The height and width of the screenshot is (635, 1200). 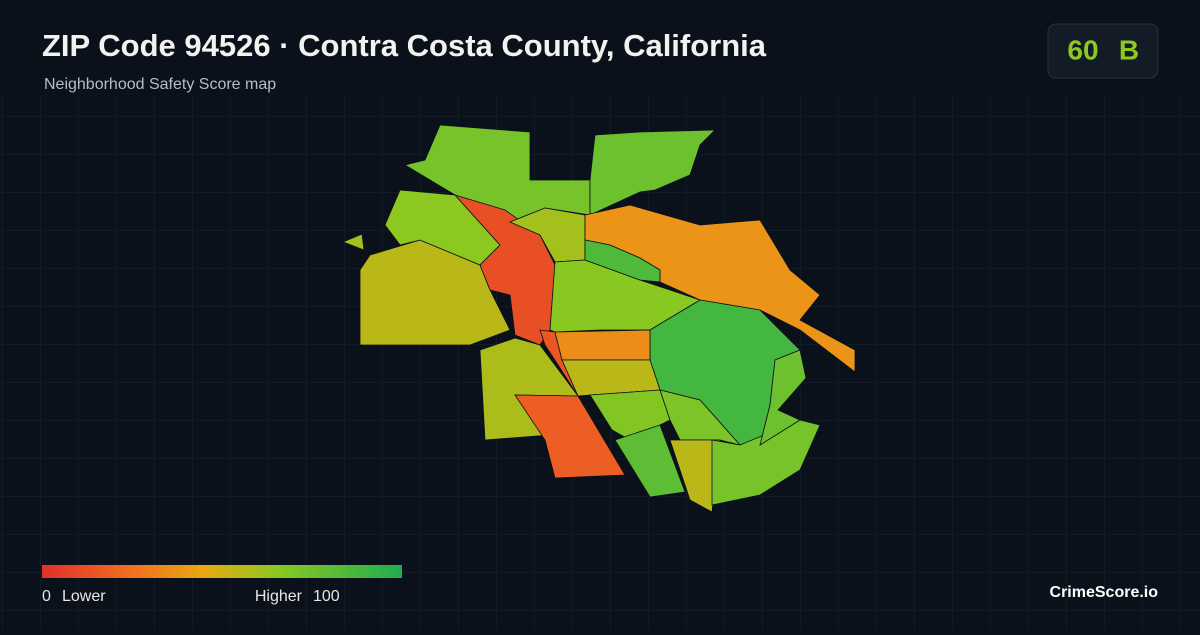 I want to click on badge-grade: B, so click(x=1129, y=49).